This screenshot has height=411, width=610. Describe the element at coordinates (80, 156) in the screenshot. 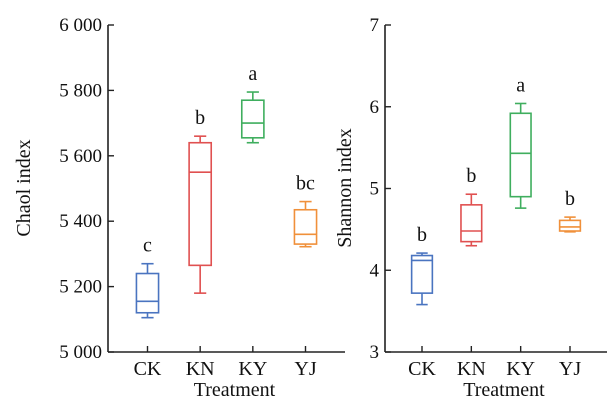

I see `y-tick-label: 5 600` at that location.